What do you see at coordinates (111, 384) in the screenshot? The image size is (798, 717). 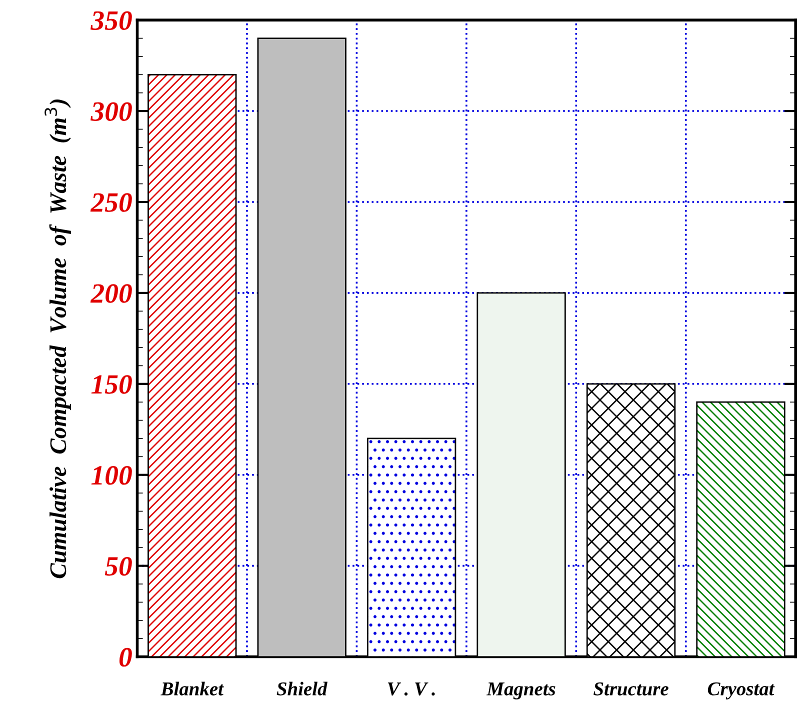 I see `y-tick-label: 150` at bounding box center [111, 384].